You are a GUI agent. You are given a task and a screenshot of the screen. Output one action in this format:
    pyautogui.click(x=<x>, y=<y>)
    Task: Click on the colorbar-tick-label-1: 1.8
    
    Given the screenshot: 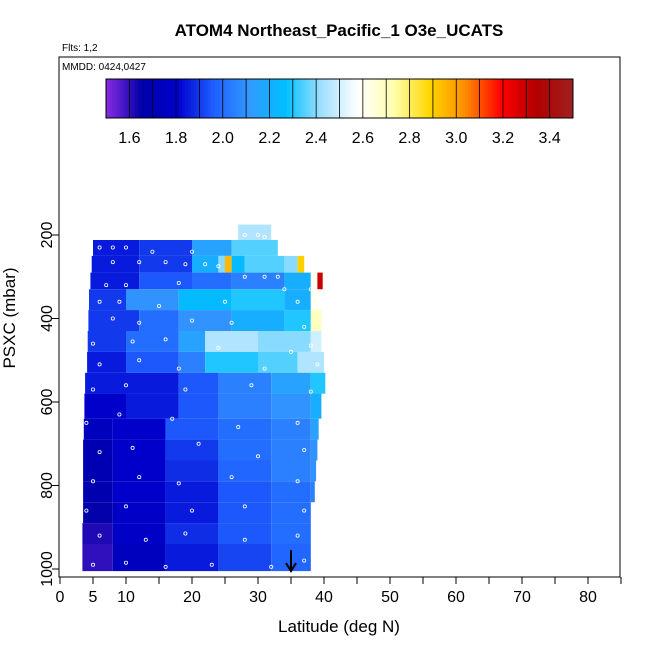 What is the action you would take?
    pyautogui.click(x=176, y=138)
    